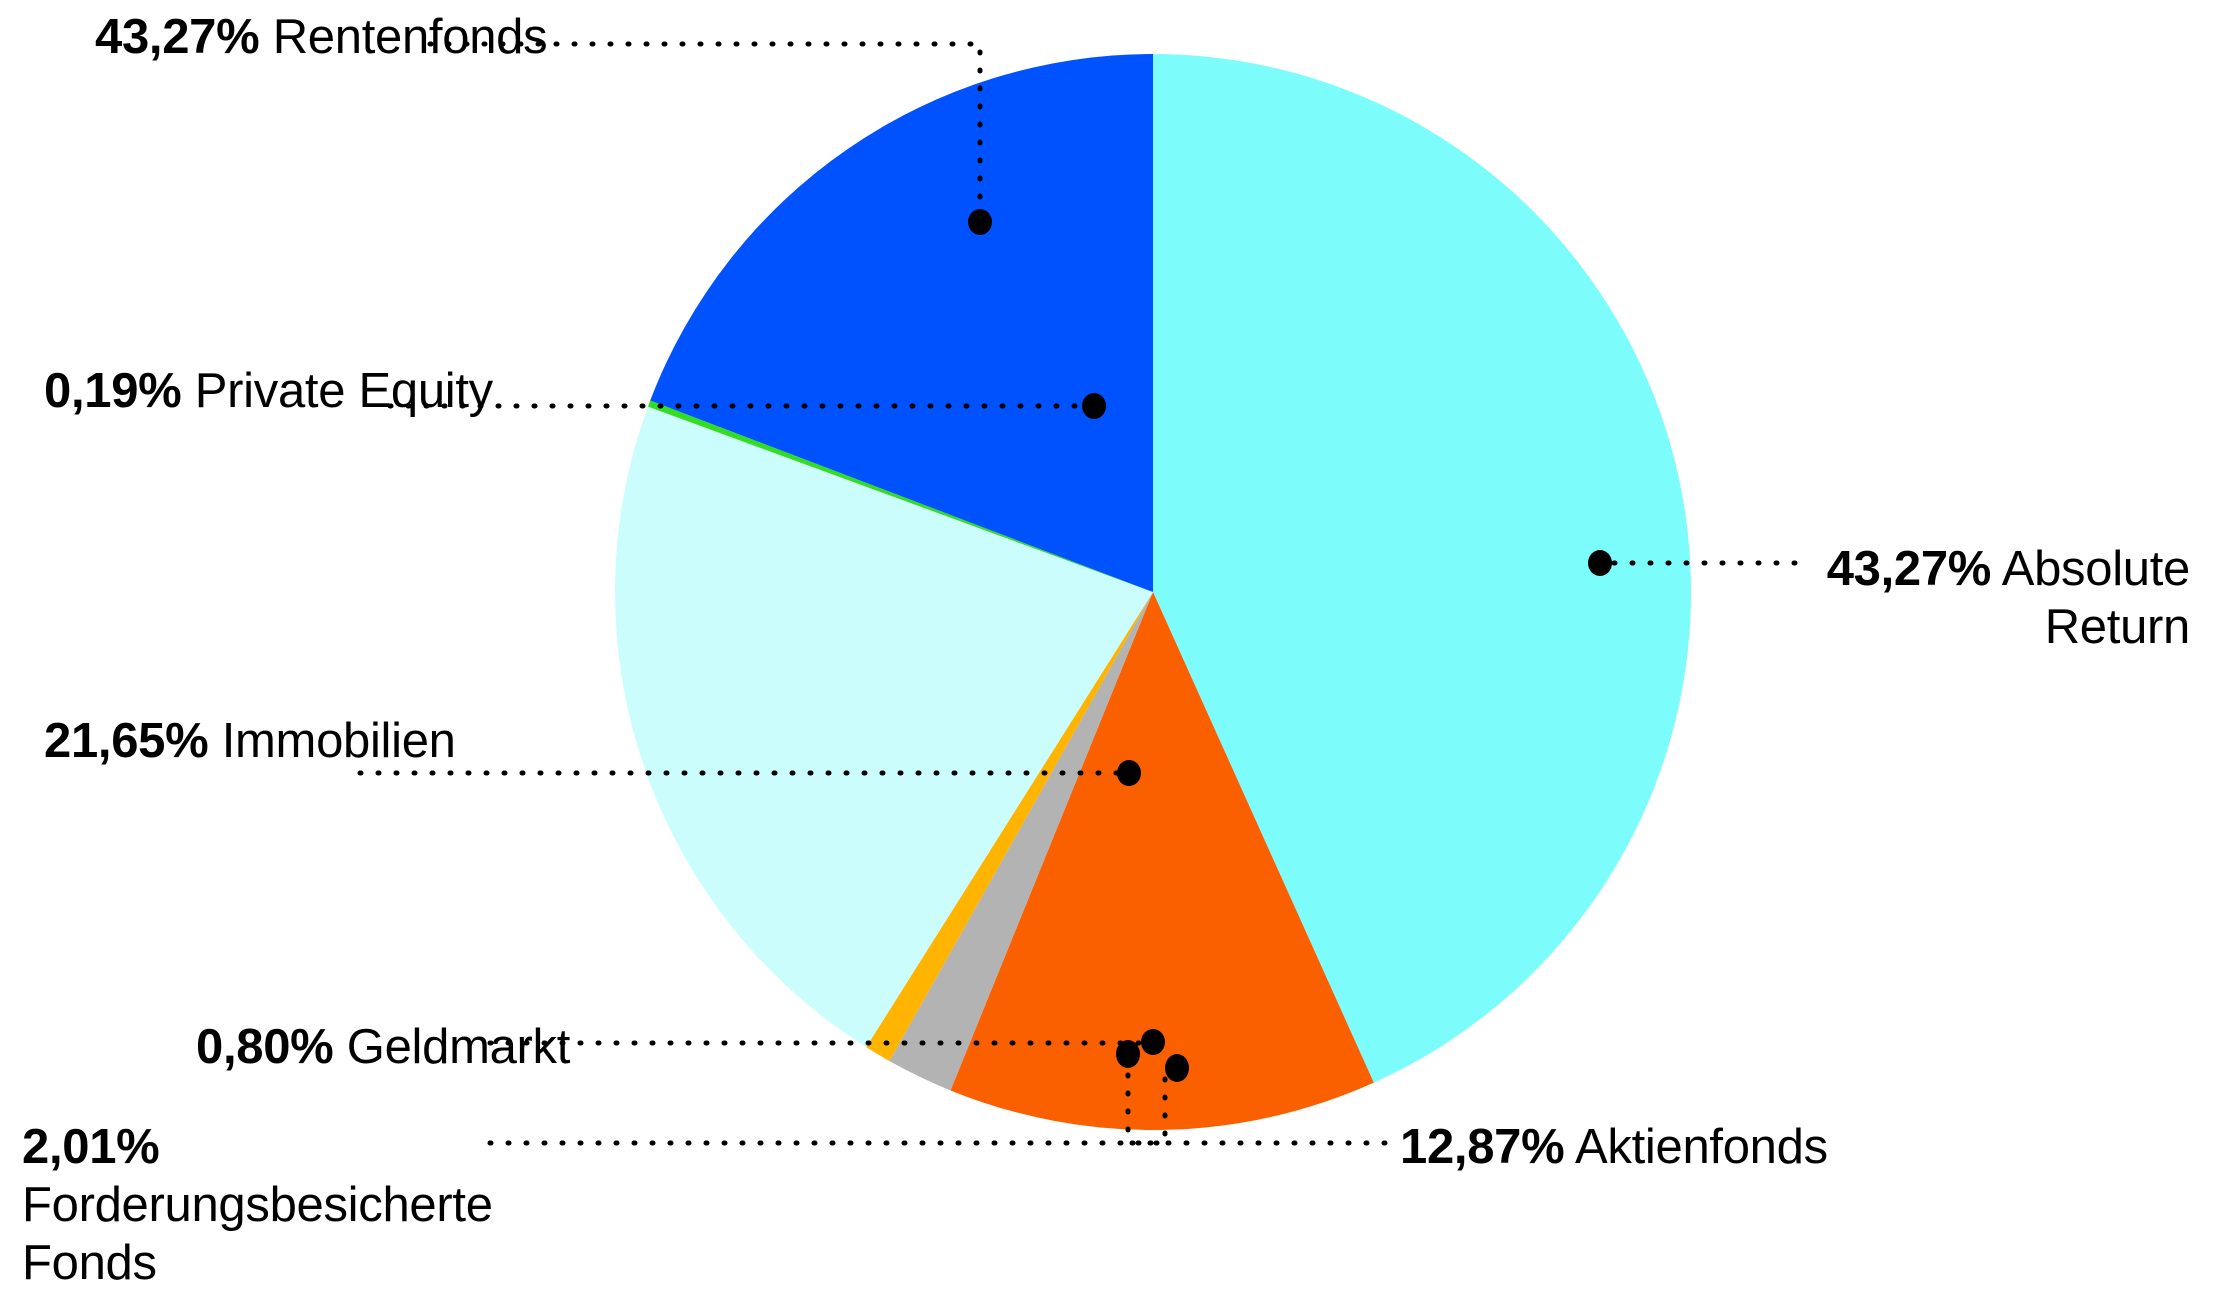 This screenshot has height=1292, width=2213. I want to click on callout-percent-immobilien: 21,65%, so click(126, 741).